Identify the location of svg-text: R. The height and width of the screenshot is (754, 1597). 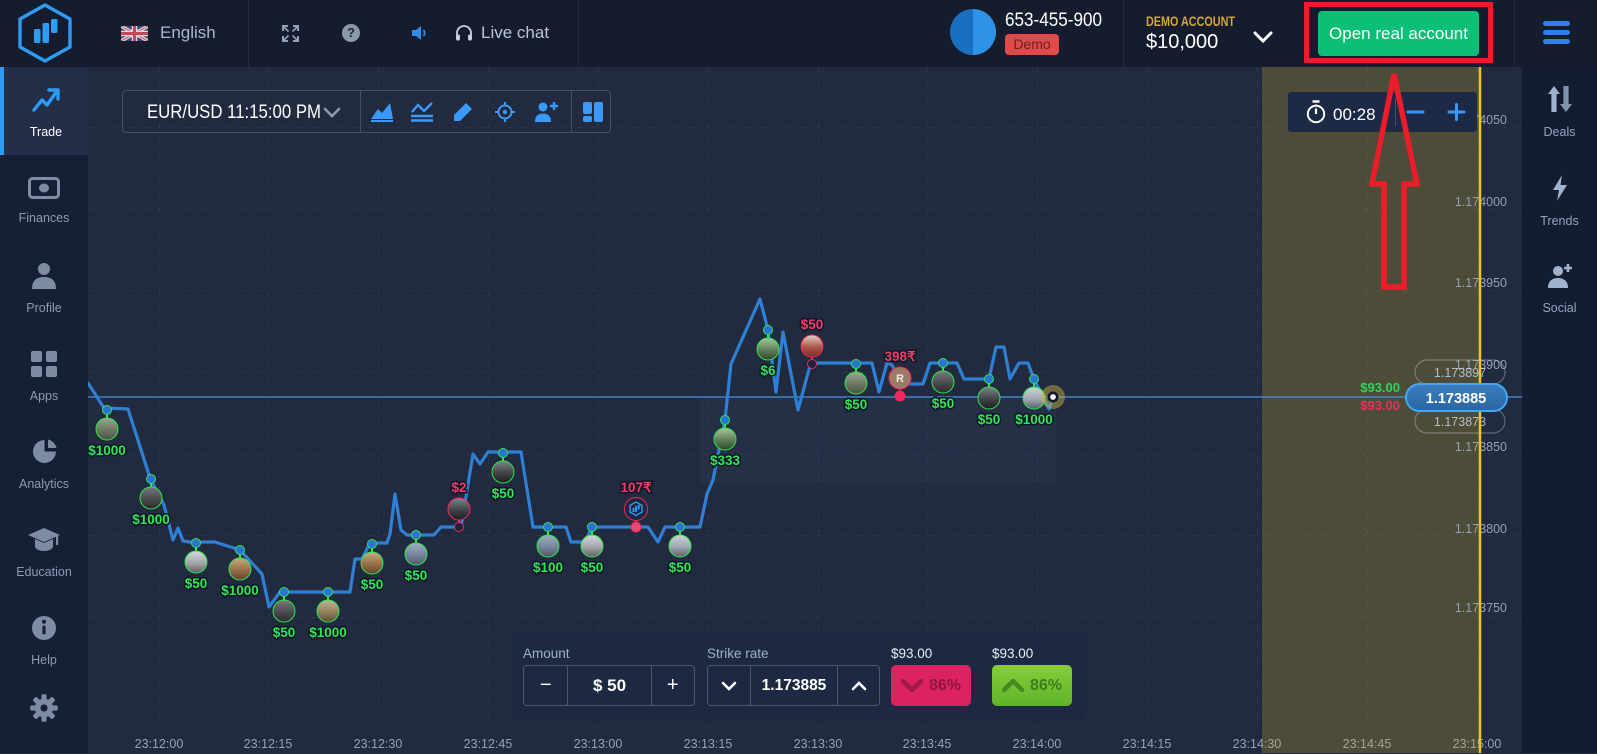
(900, 379).